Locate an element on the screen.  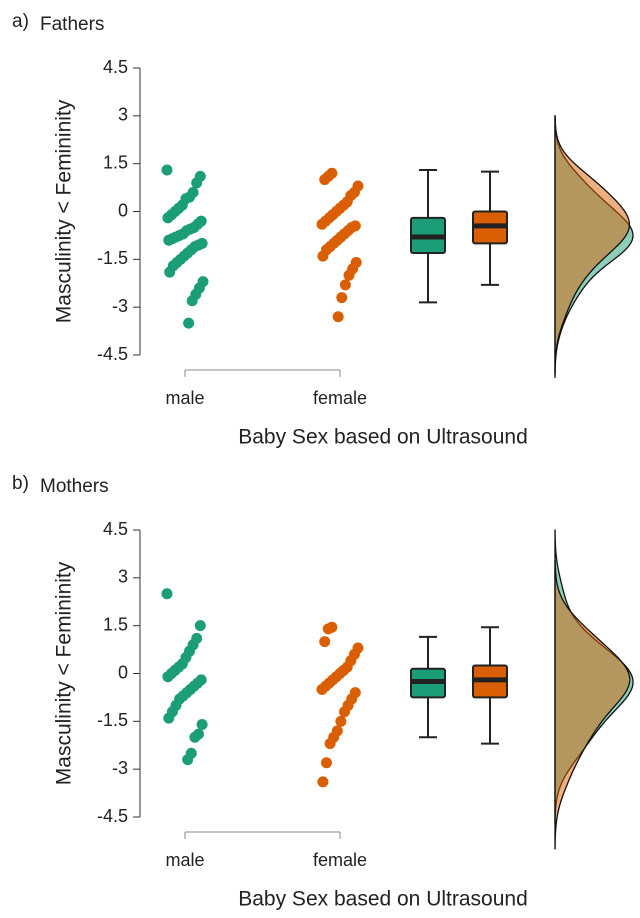
panel-title: Mothers is located at coordinates (74, 486).